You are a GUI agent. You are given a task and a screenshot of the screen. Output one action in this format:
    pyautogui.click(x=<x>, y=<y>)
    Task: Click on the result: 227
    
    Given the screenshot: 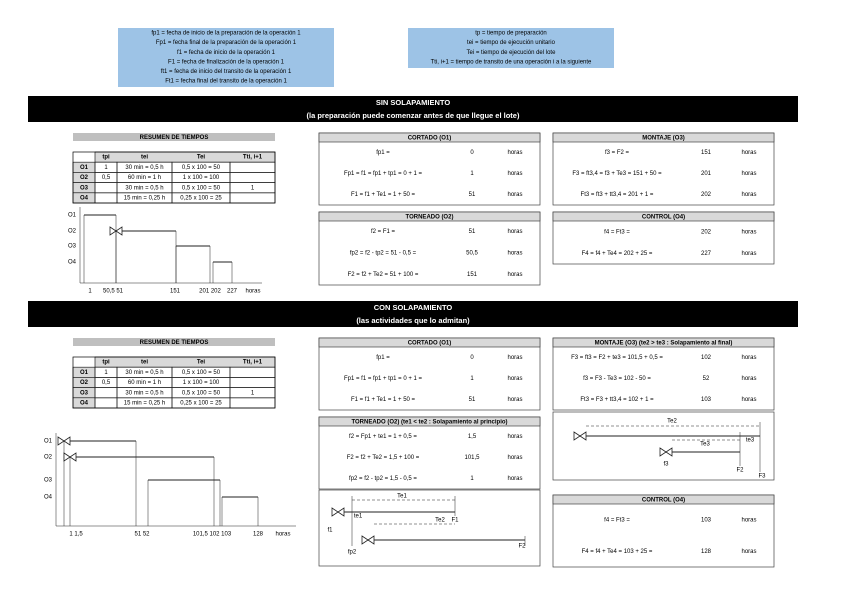 What is the action you would take?
    pyautogui.click(x=706, y=254)
    